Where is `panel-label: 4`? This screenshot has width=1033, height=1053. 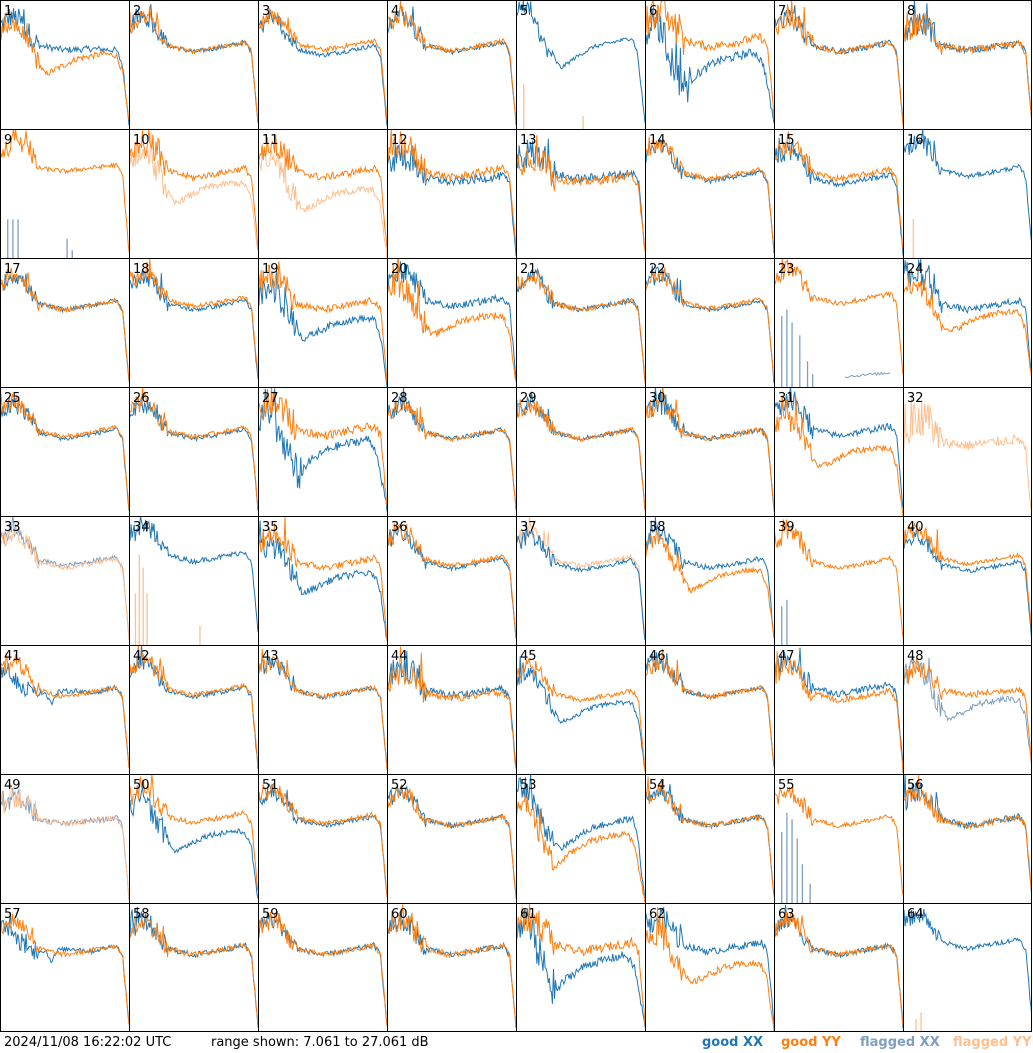
panel-label: 4 is located at coordinates (395, 11).